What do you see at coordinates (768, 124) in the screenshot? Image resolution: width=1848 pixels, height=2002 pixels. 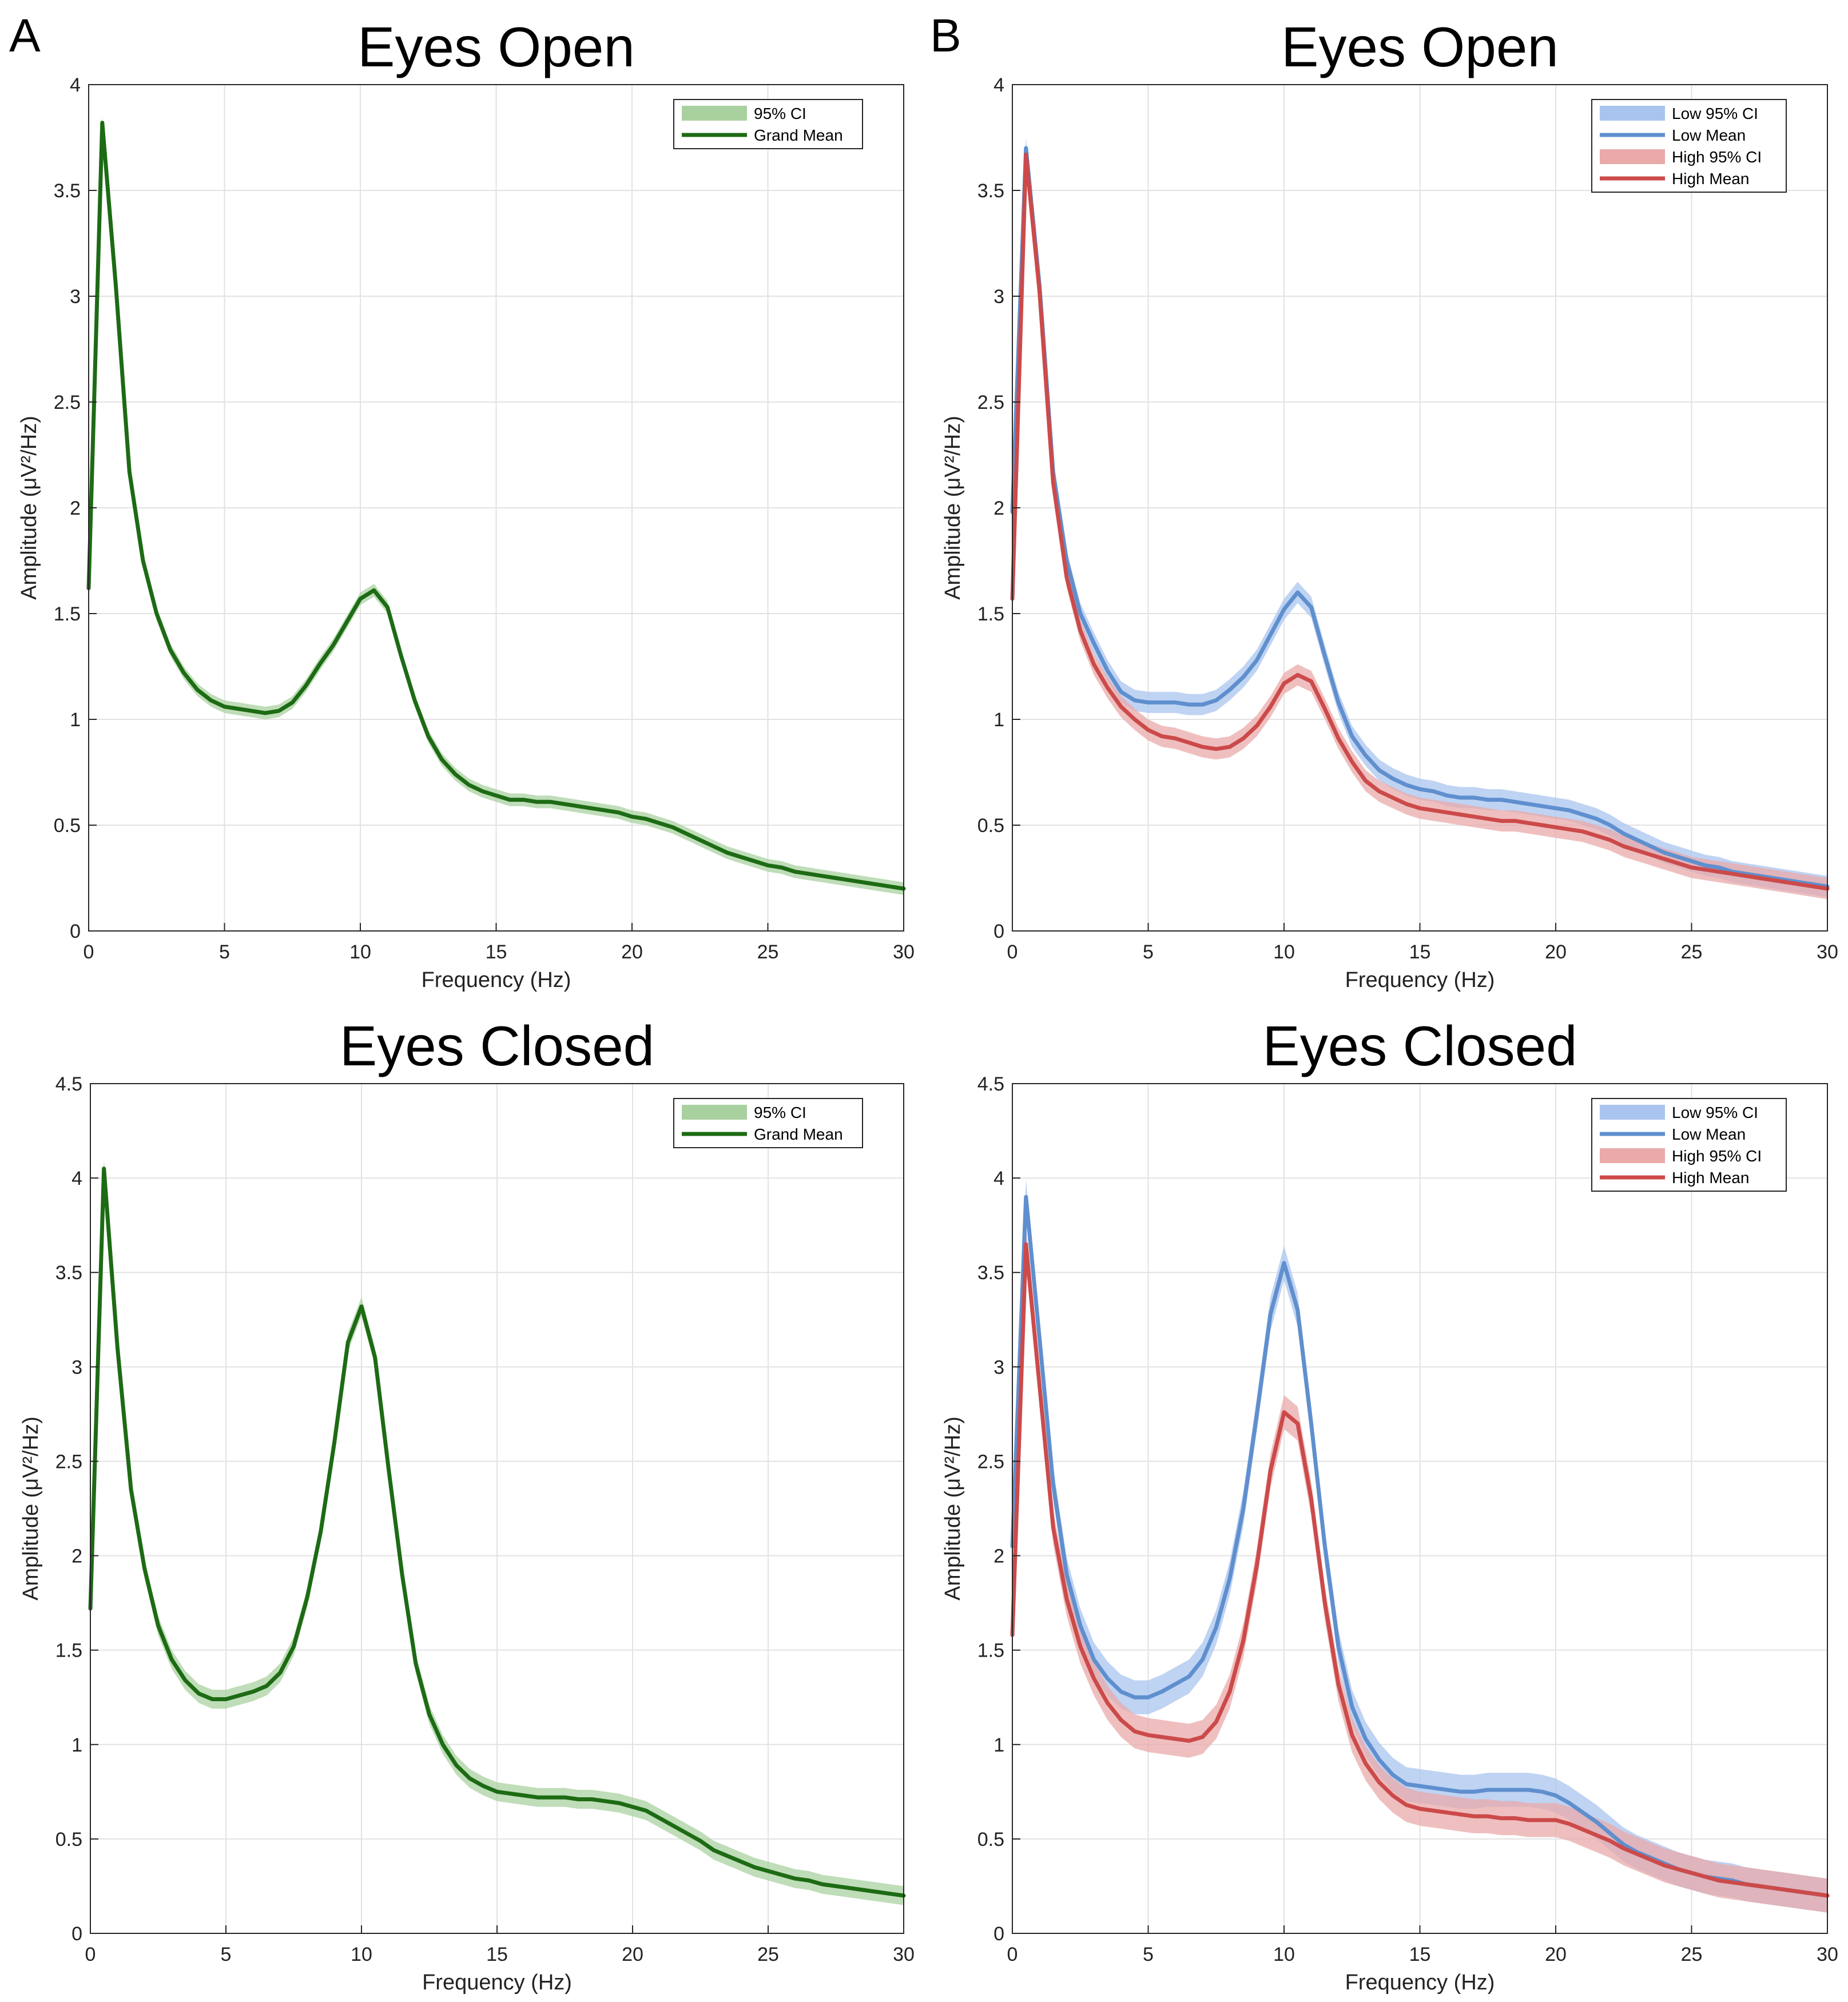 I see `legend-box` at bounding box center [768, 124].